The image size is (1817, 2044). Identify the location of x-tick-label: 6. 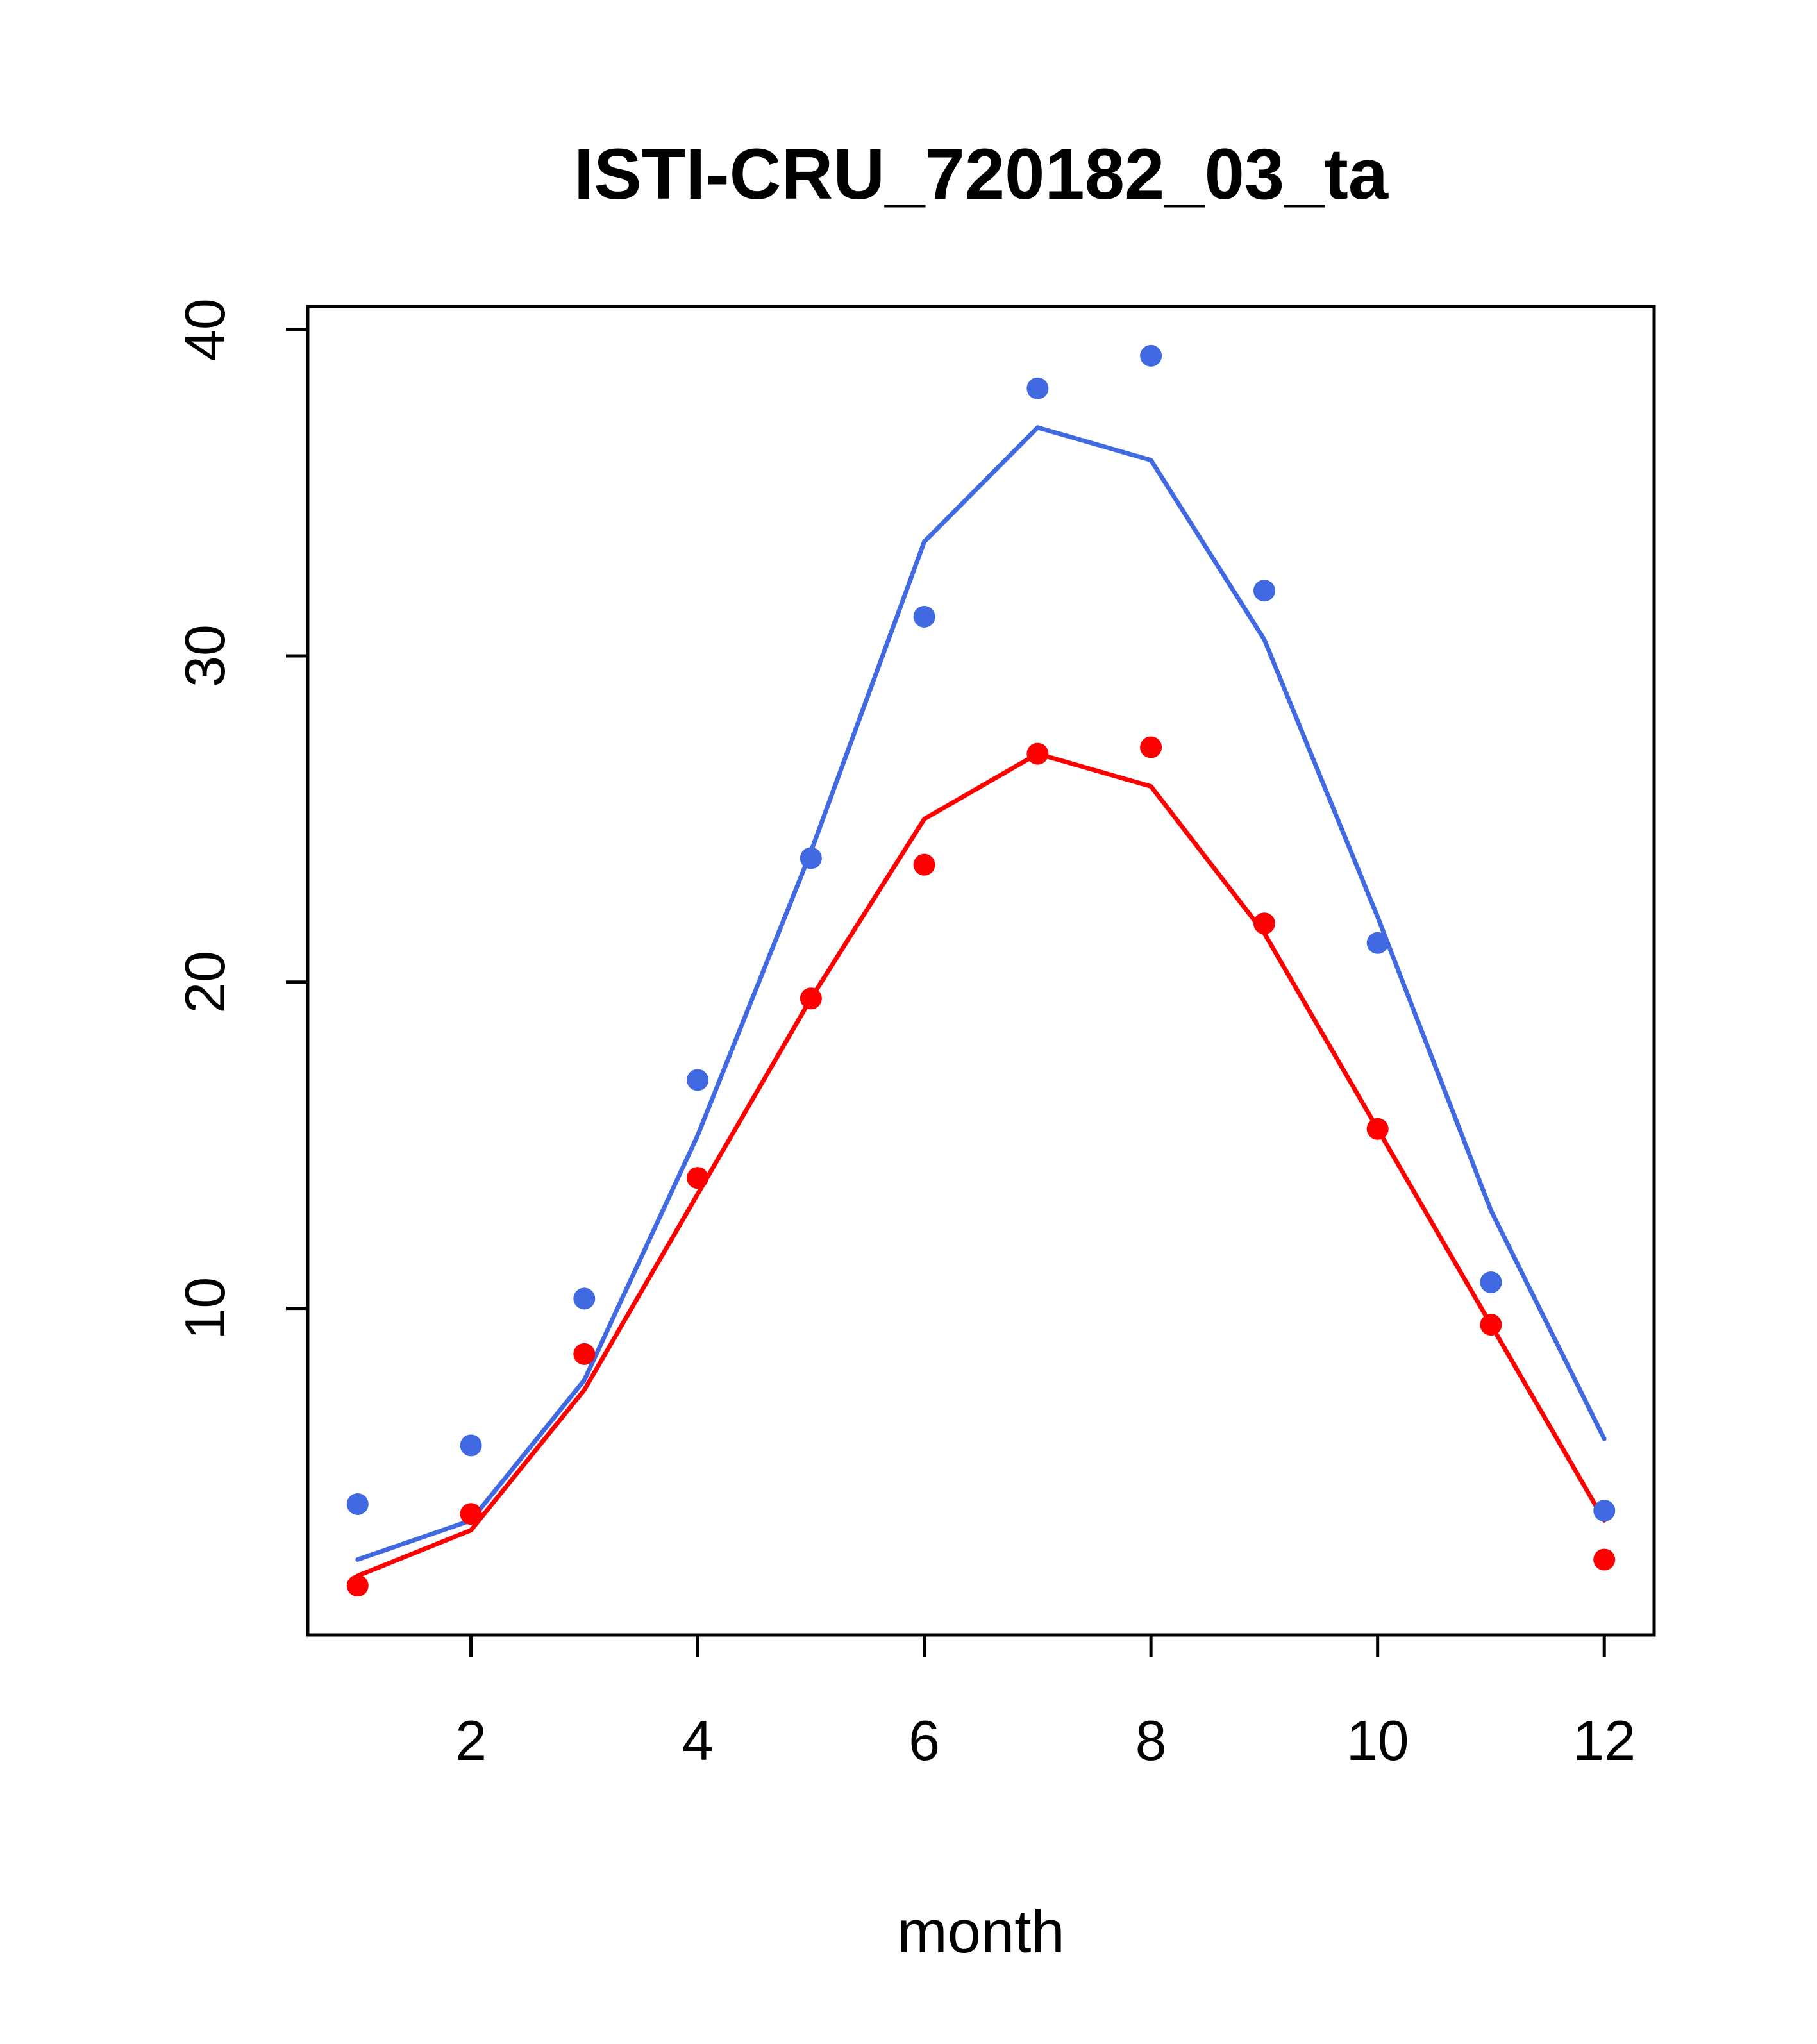
(924, 1741).